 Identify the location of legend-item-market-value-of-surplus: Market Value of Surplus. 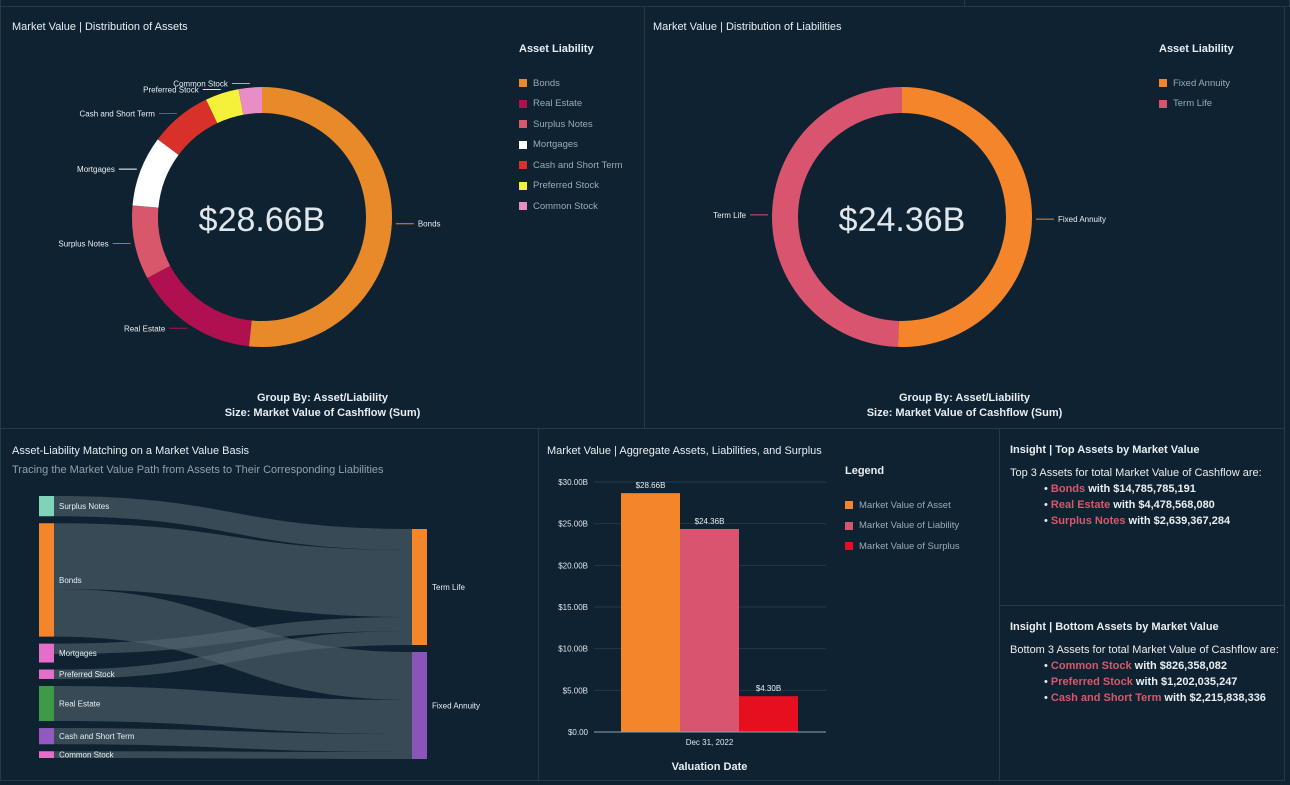
(902, 546).